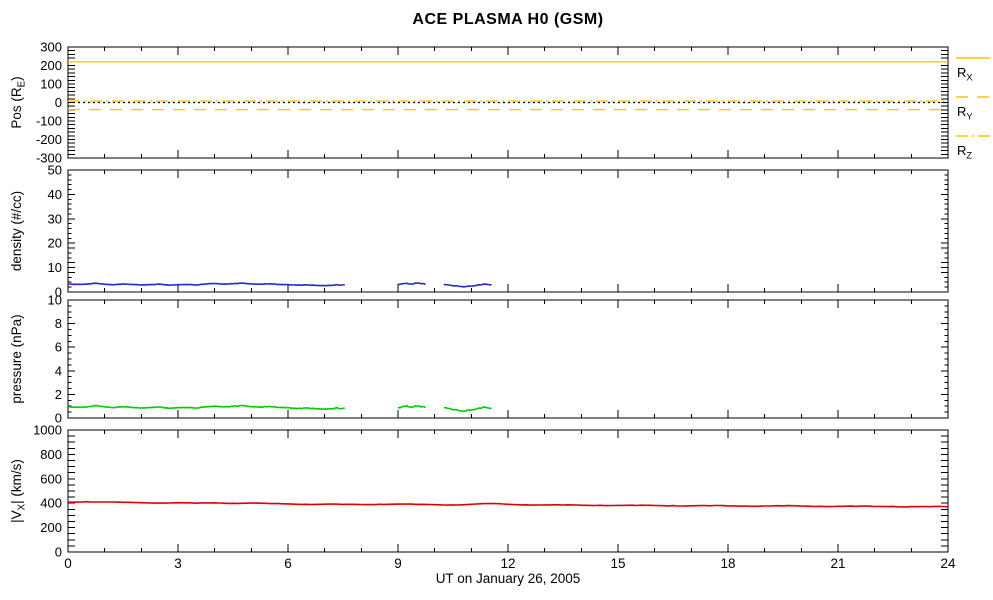  Describe the element at coordinates (55, 194) in the screenshot. I see `svg-text: 40` at that location.